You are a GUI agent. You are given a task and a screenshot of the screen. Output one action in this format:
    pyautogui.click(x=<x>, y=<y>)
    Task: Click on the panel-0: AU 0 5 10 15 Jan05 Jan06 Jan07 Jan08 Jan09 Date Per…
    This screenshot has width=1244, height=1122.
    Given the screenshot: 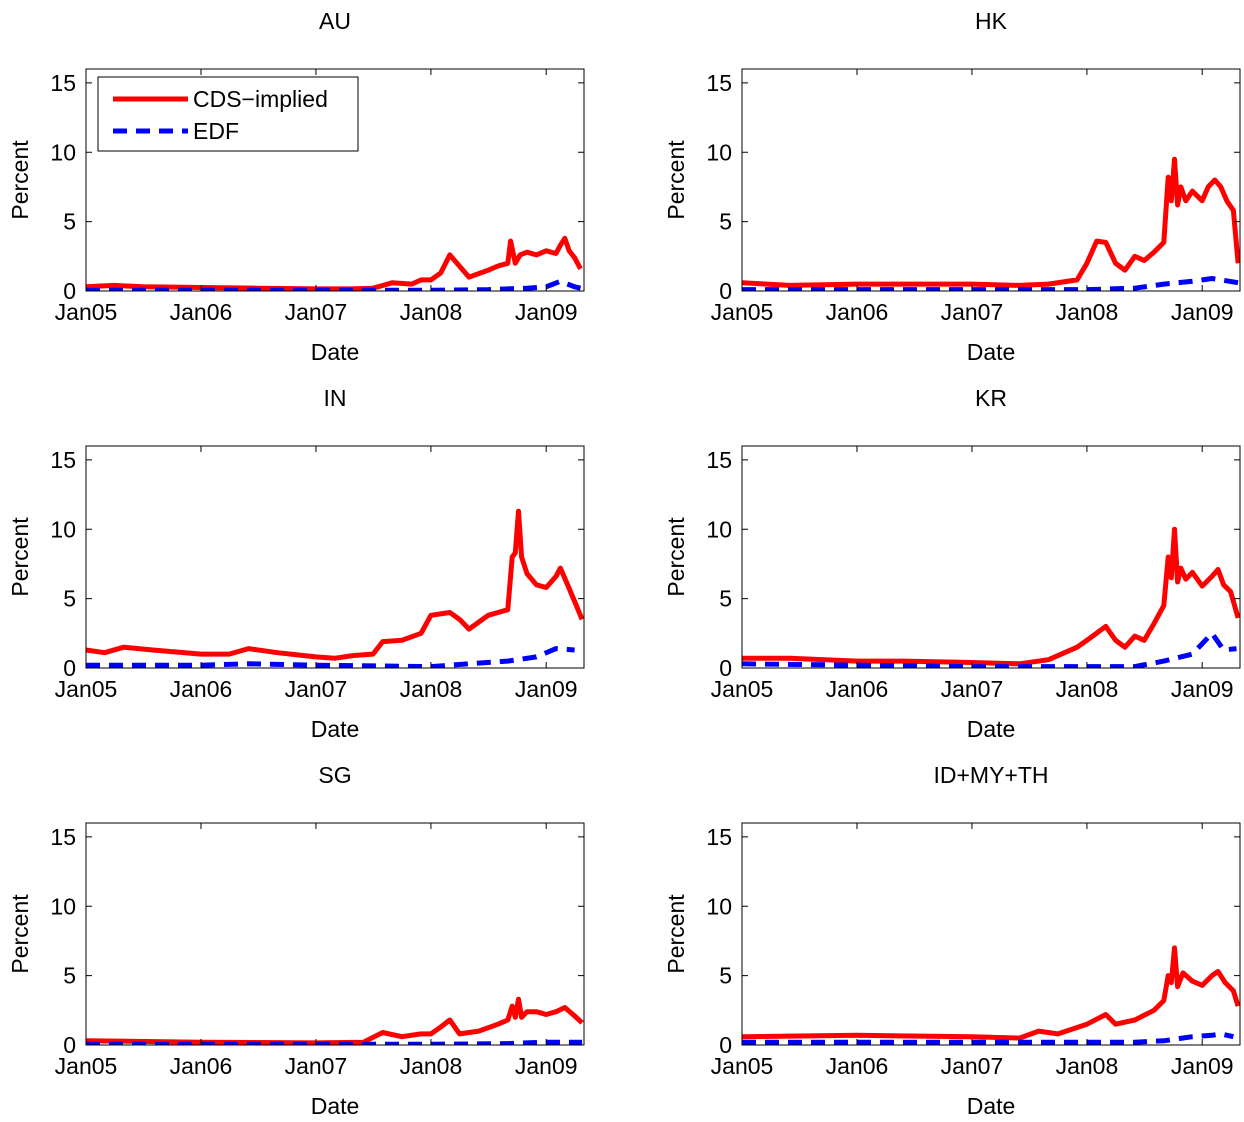 What is the action you would take?
    pyautogui.click(x=296, y=186)
    